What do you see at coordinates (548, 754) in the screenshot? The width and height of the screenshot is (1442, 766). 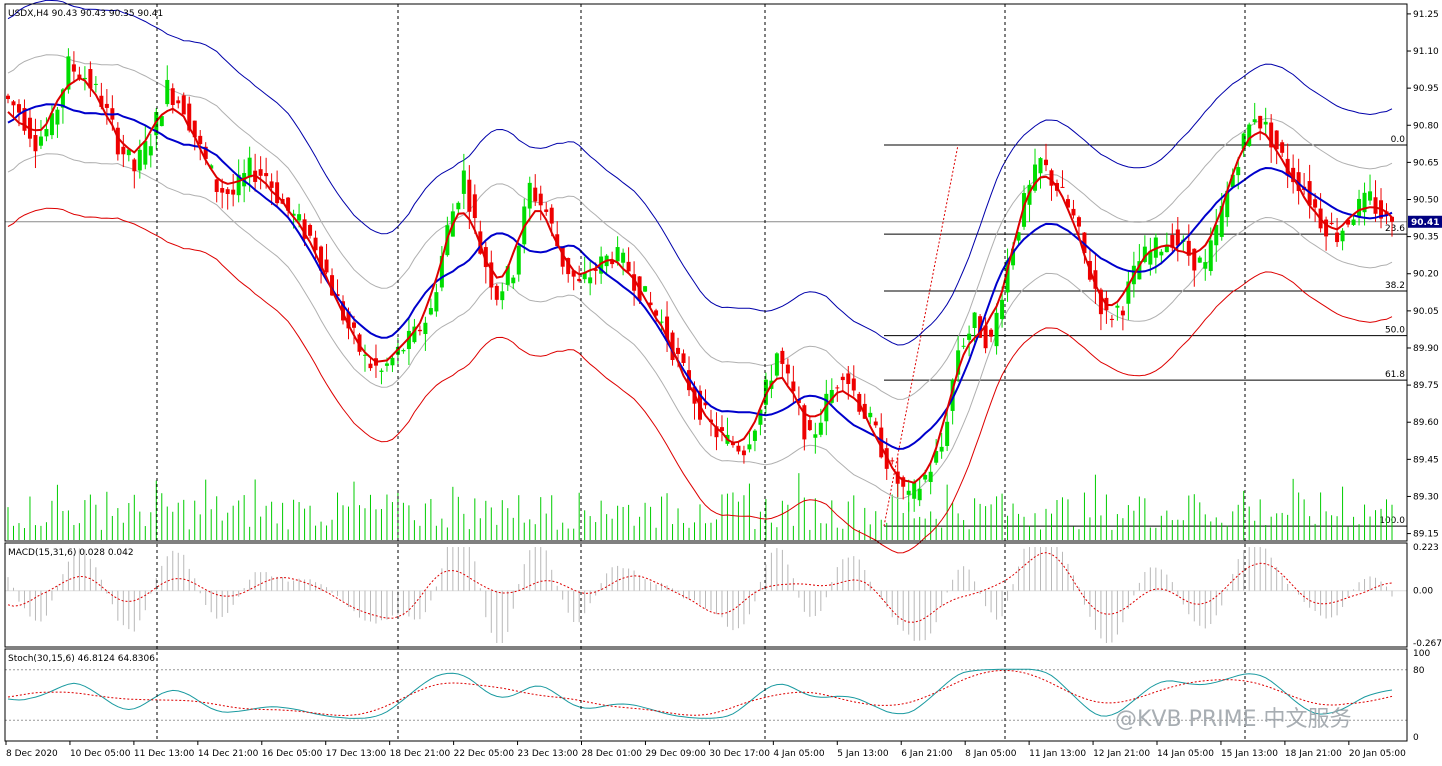 I see `time-tick-label: 23 Dec 13:00` at bounding box center [548, 754].